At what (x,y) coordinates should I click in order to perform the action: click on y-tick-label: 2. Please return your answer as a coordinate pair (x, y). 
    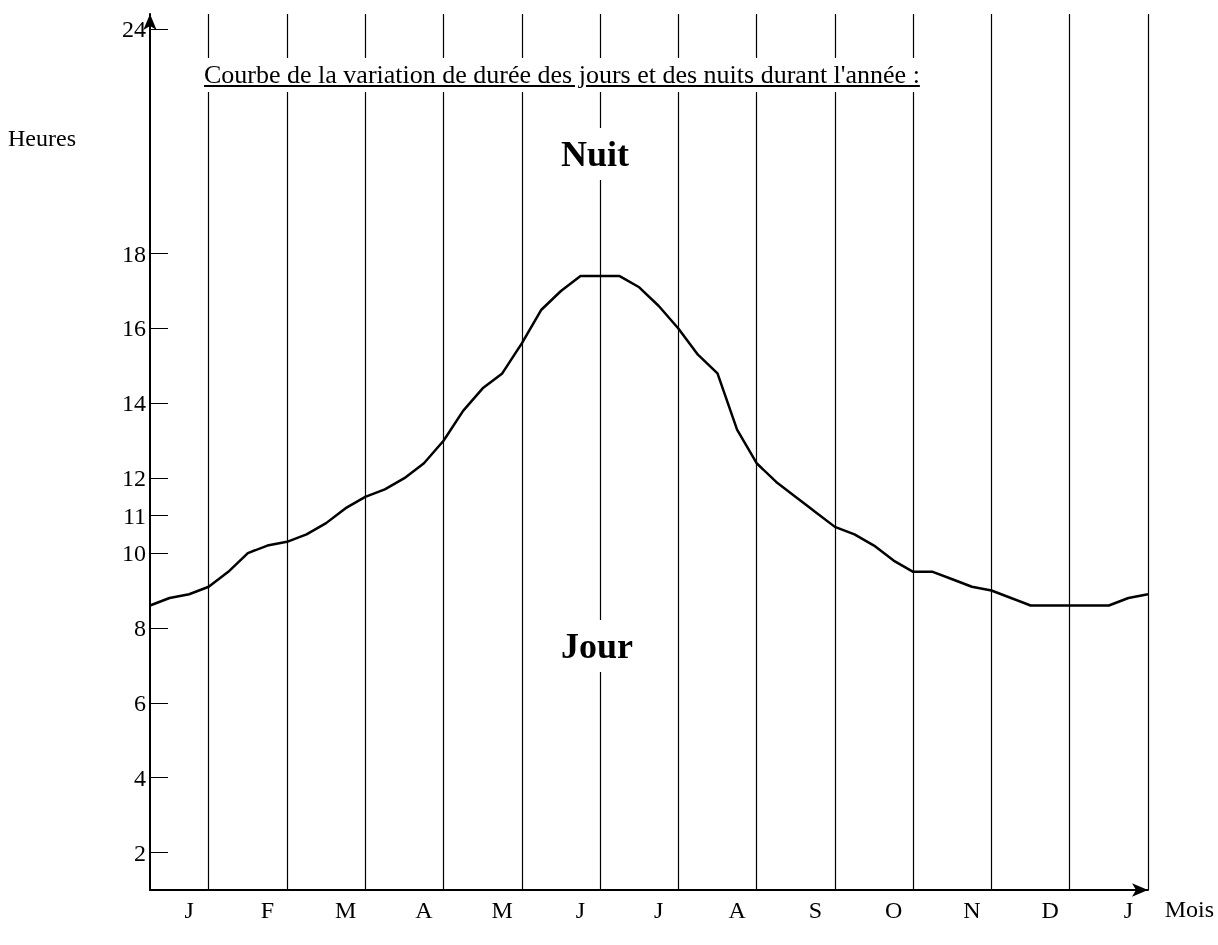
    Looking at the image, I should click on (140, 852).